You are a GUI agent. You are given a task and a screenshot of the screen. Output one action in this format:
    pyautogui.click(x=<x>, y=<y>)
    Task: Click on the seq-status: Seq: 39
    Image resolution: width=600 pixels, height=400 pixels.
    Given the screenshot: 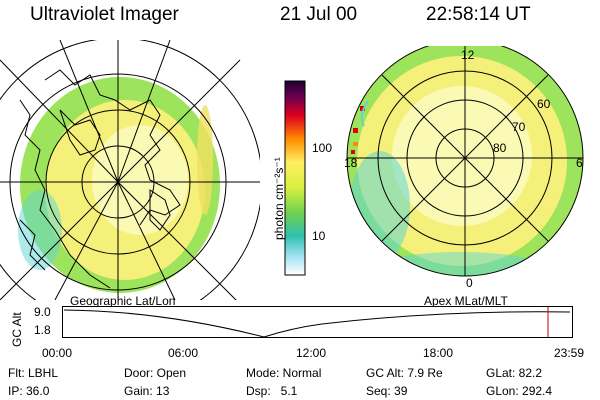 What is the action you would take?
    pyautogui.click(x=387, y=391)
    